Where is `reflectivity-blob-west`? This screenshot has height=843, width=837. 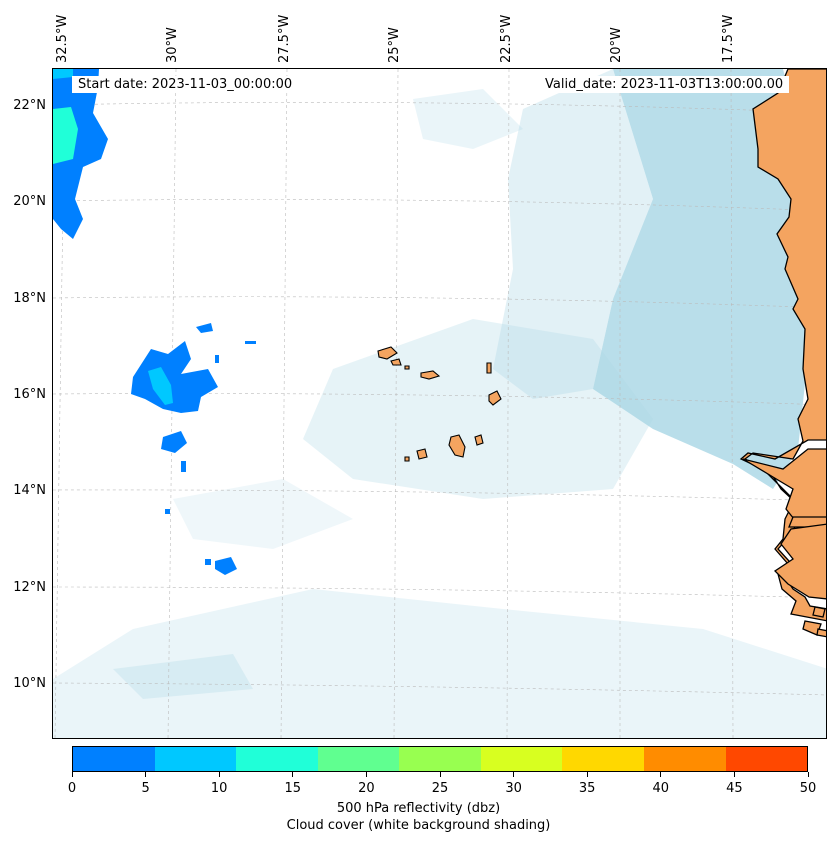
reflectivity-blob-west is located at coordinates (174, 377).